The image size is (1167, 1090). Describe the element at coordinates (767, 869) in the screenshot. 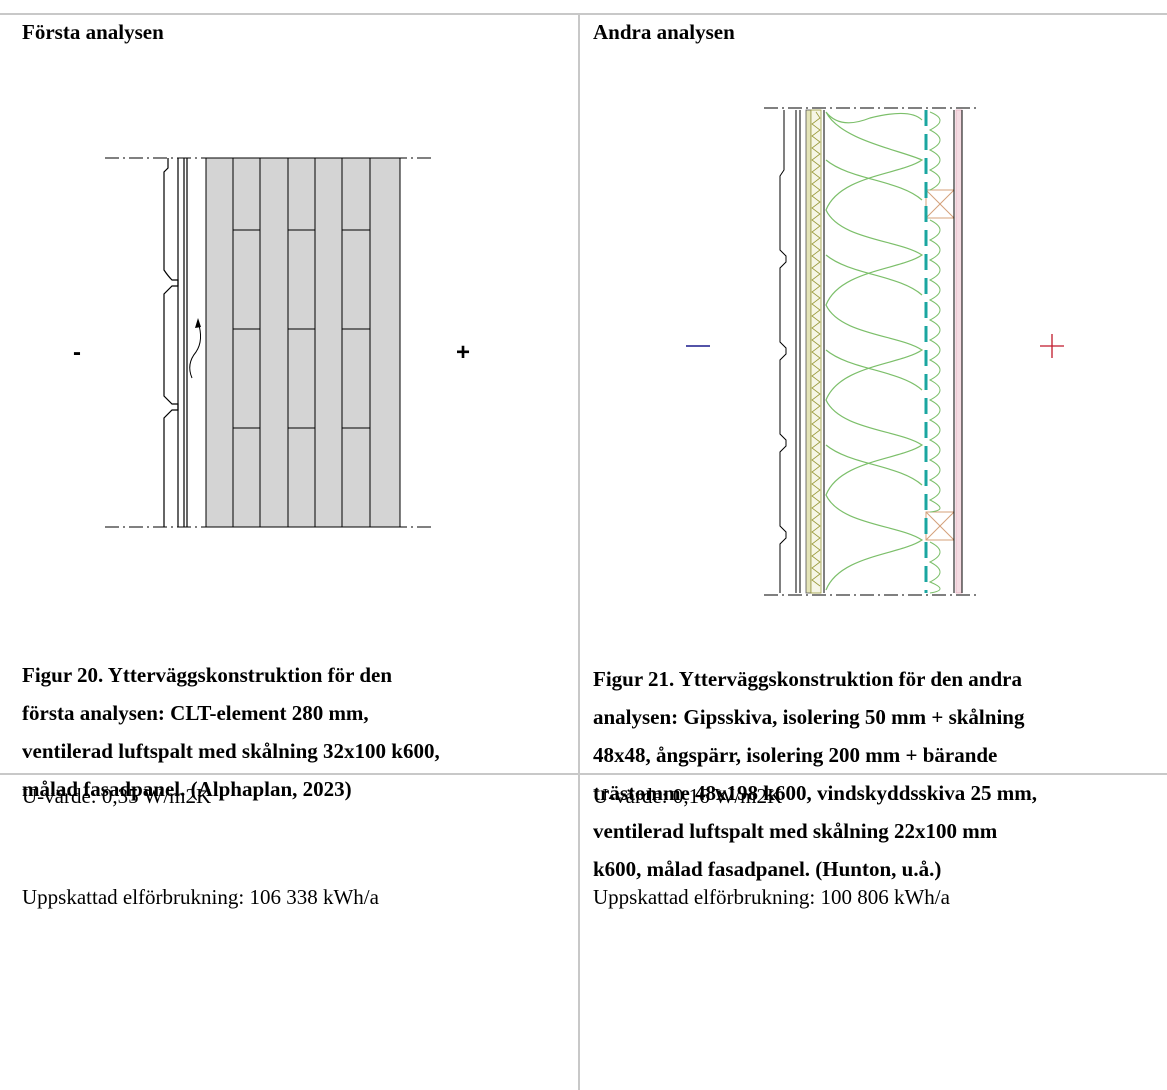

I see `caption-line: k600, målad fasadpanel. (Hunton, u.å.)` at that location.